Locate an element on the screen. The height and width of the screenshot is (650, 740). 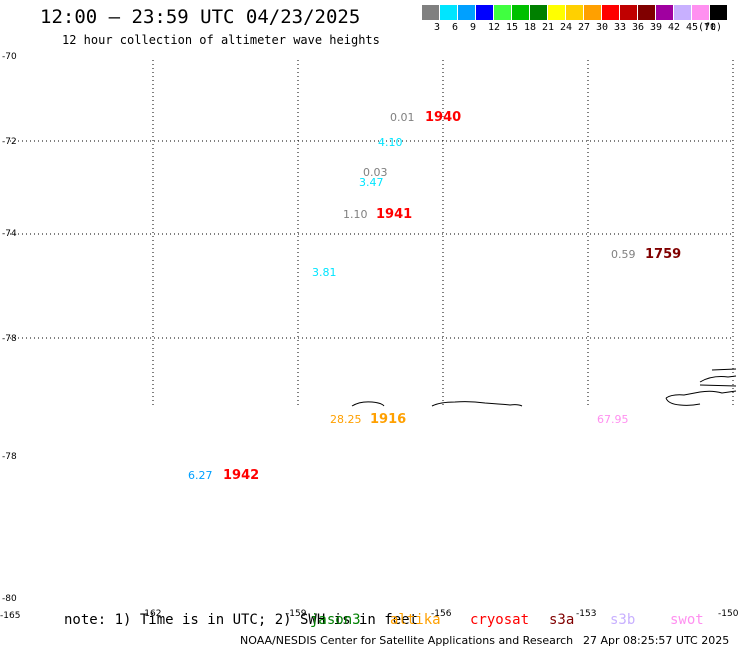
lon-label: -150 is located at coordinates (728, 614).